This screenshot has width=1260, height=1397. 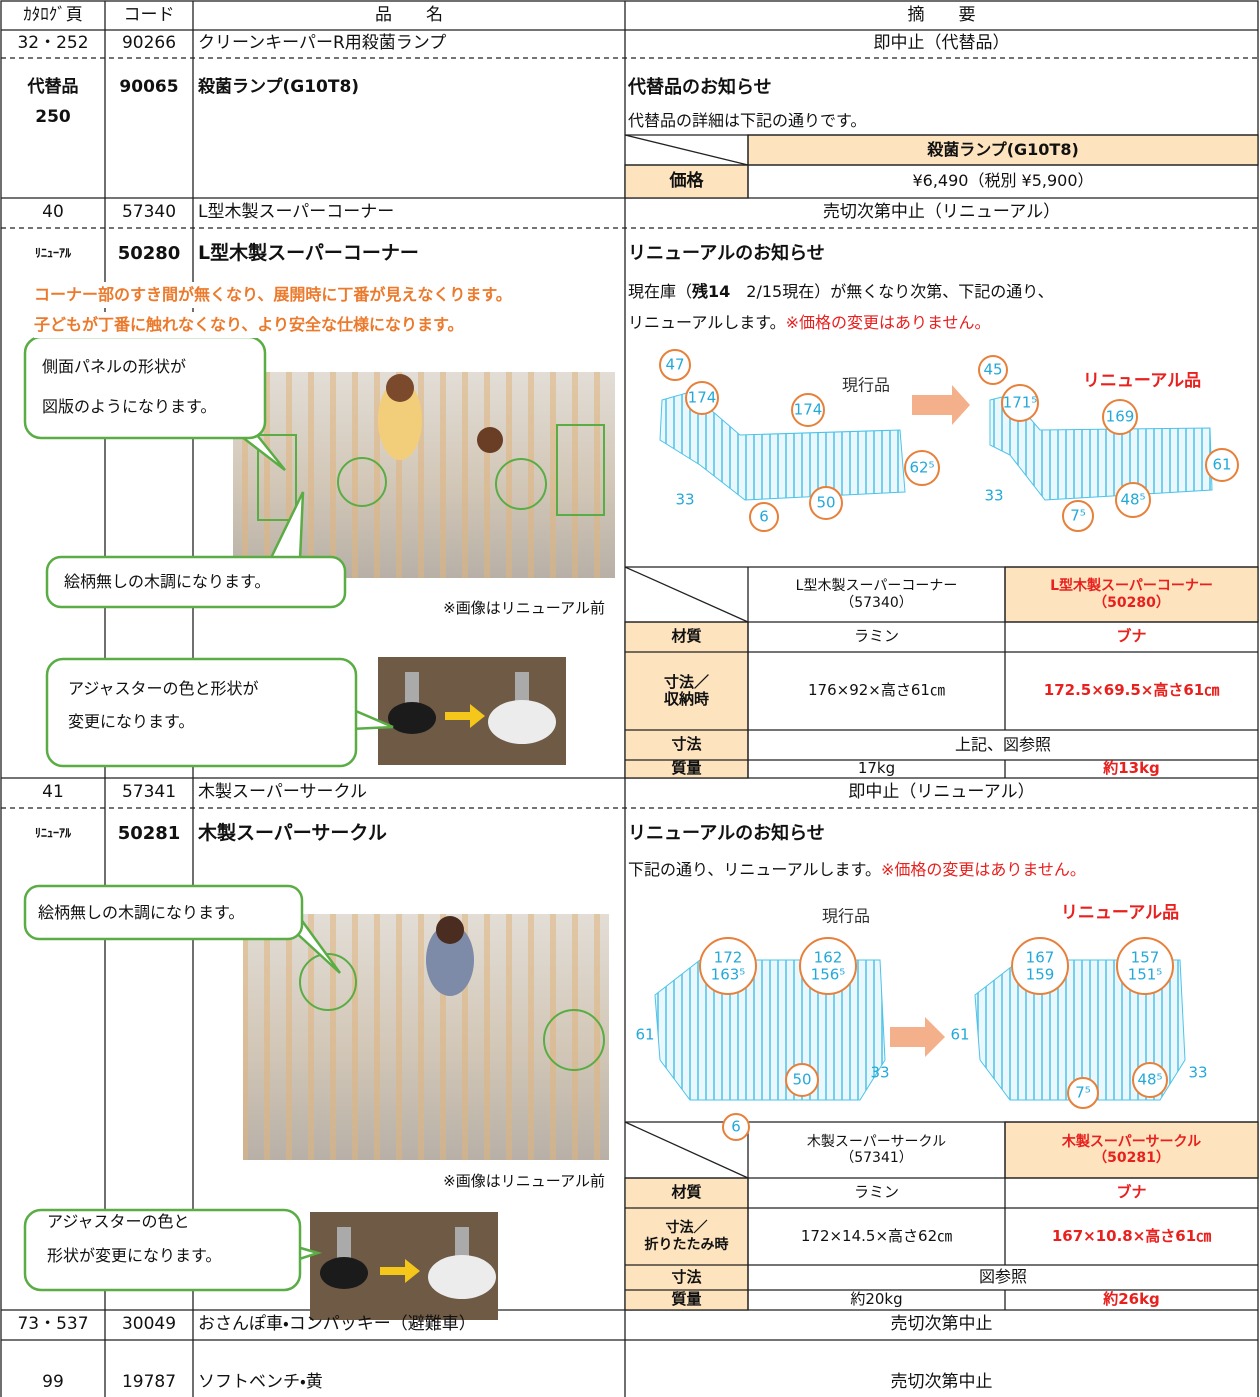 What do you see at coordinates (1145, 975) in the screenshot?
I see `dimension: 151⁵` at bounding box center [1145, 975].